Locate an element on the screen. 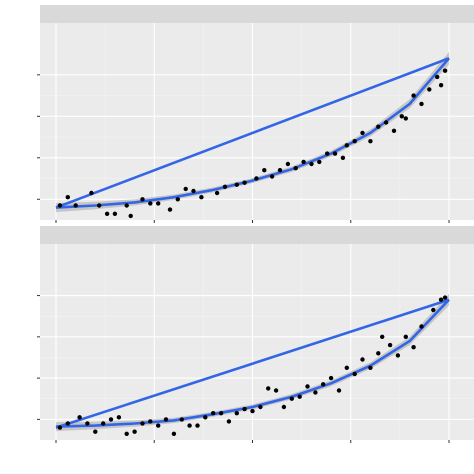  facet-strip-bottom is located at coordinates (257, 235).